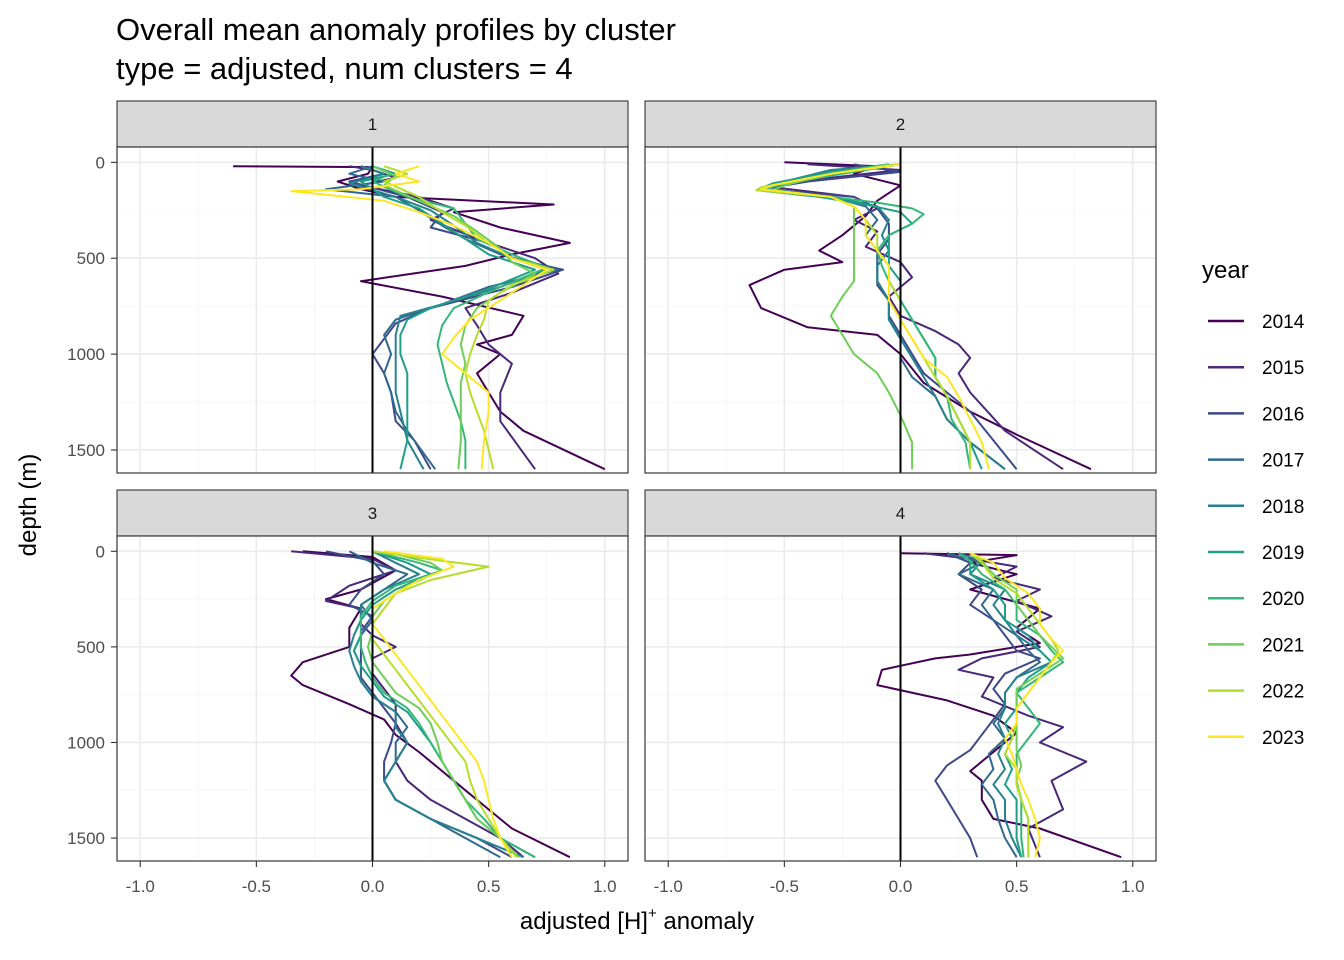  I want to click on legend-item-2022: 2022, so click(1256, 692).